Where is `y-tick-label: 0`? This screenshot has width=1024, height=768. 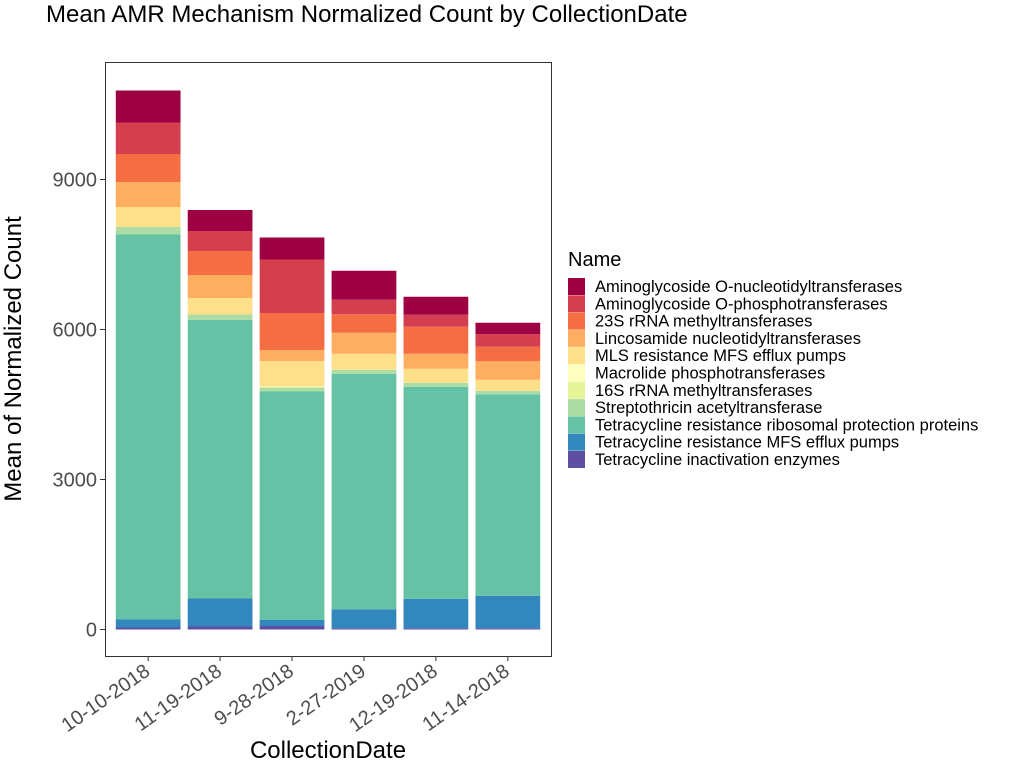 y-tick-label: 0 is located at coordinates (91, 631).